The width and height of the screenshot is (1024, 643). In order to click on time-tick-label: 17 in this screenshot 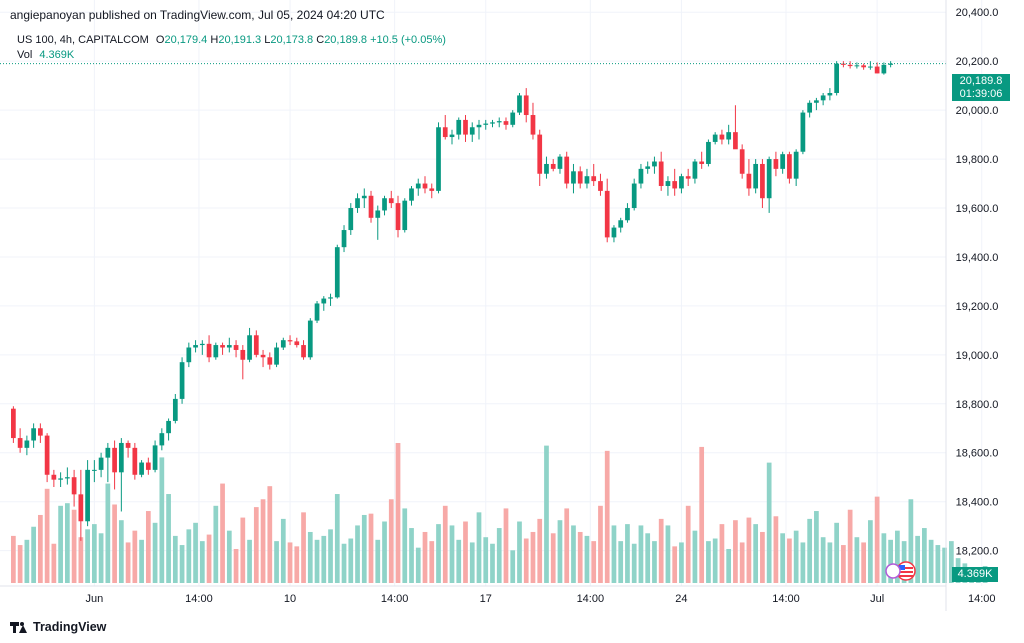, I will do `click(486, 599)`.